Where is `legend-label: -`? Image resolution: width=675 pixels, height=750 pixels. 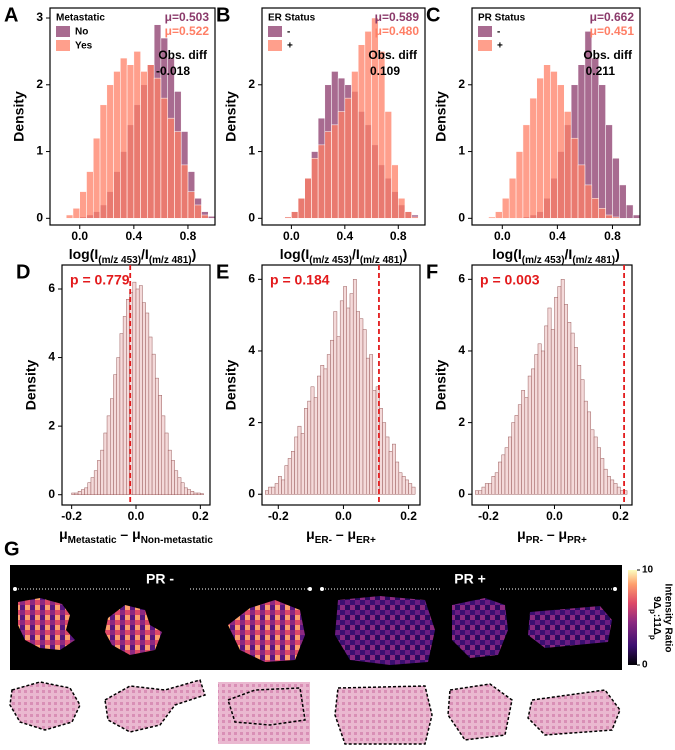
legend-label: - is located at coordinates (288, 32).